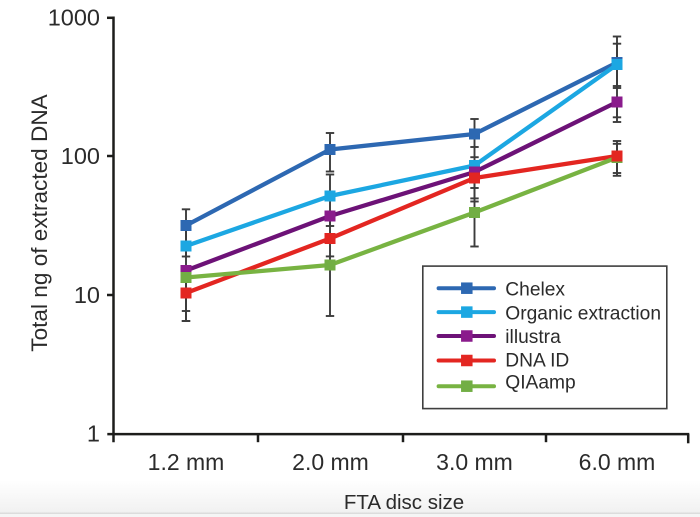 The width and height of the screenshot is (700, 517). What do you see at coordinates (474, 462) in the screenshot?
I see `svg-text: 3.0 mm` at bounding box center [474, 462].